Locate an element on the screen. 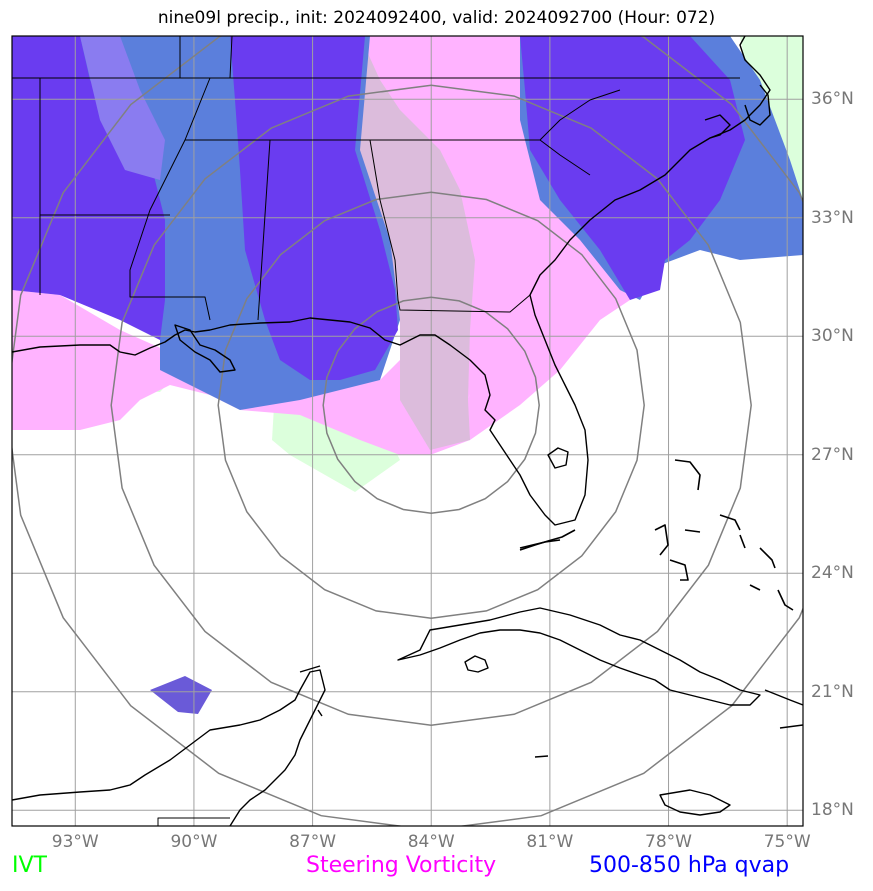 This screenshot has width=873, height=891. qvap-core-west is located at coordinates (88, 188).